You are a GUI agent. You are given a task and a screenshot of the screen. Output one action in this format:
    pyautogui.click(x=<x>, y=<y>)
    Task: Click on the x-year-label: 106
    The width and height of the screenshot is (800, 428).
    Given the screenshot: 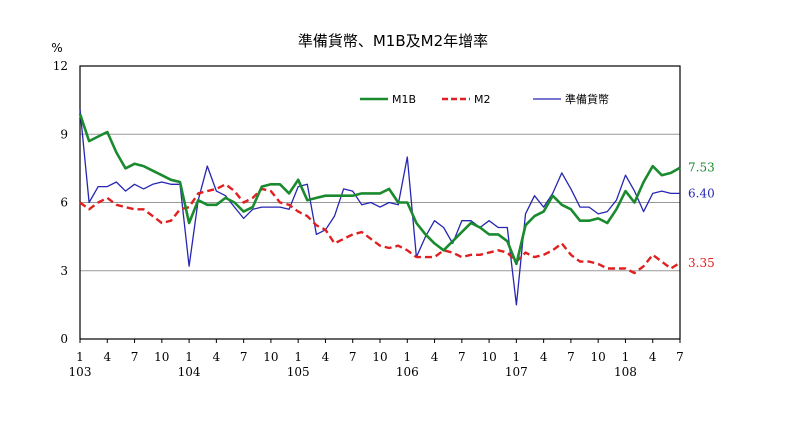 What is the action you would take?
    pyautogui.click(x=407, y=372)
    